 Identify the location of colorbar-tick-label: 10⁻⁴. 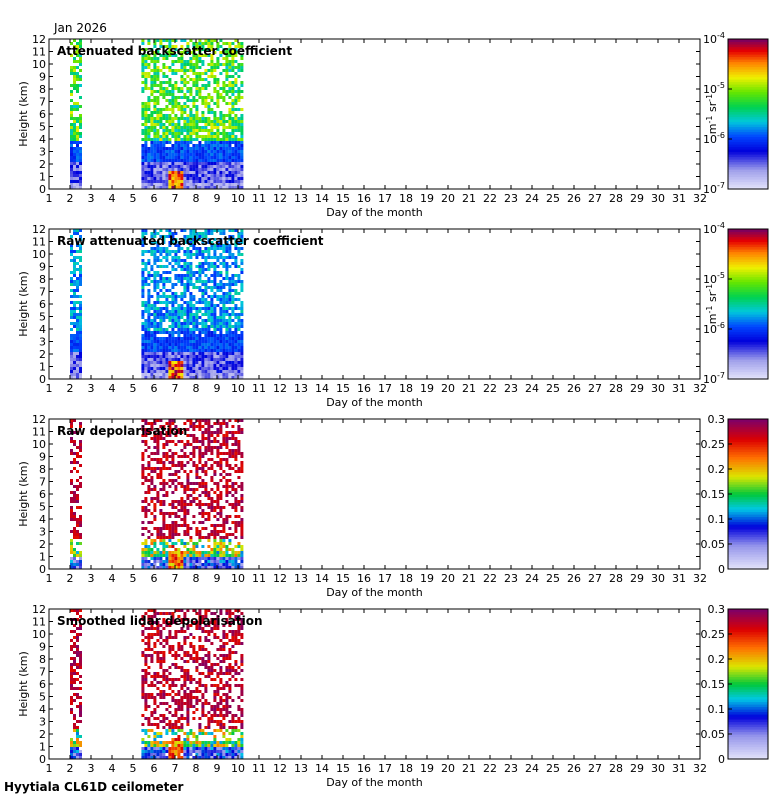
(714, 38).